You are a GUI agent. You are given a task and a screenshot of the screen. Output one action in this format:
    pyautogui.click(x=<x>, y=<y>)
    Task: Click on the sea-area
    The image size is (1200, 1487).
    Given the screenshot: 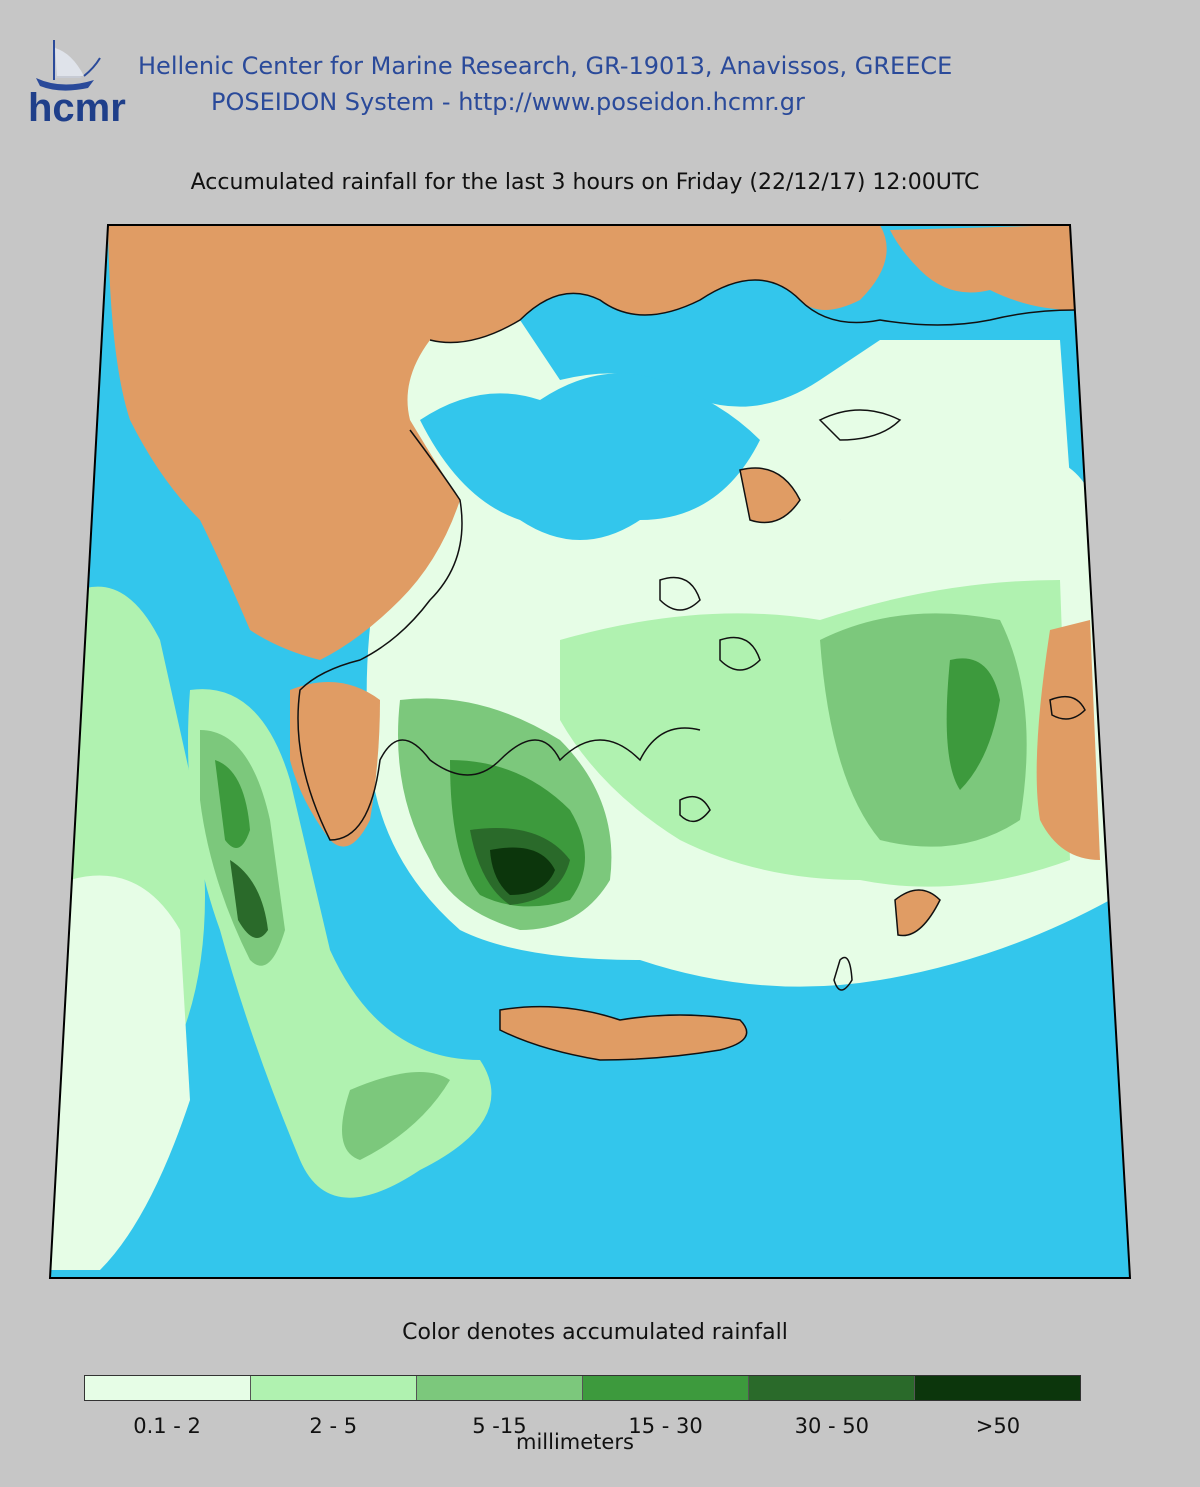 What is the action you would take?
    pyautogui.click(x=590, y=456)
    